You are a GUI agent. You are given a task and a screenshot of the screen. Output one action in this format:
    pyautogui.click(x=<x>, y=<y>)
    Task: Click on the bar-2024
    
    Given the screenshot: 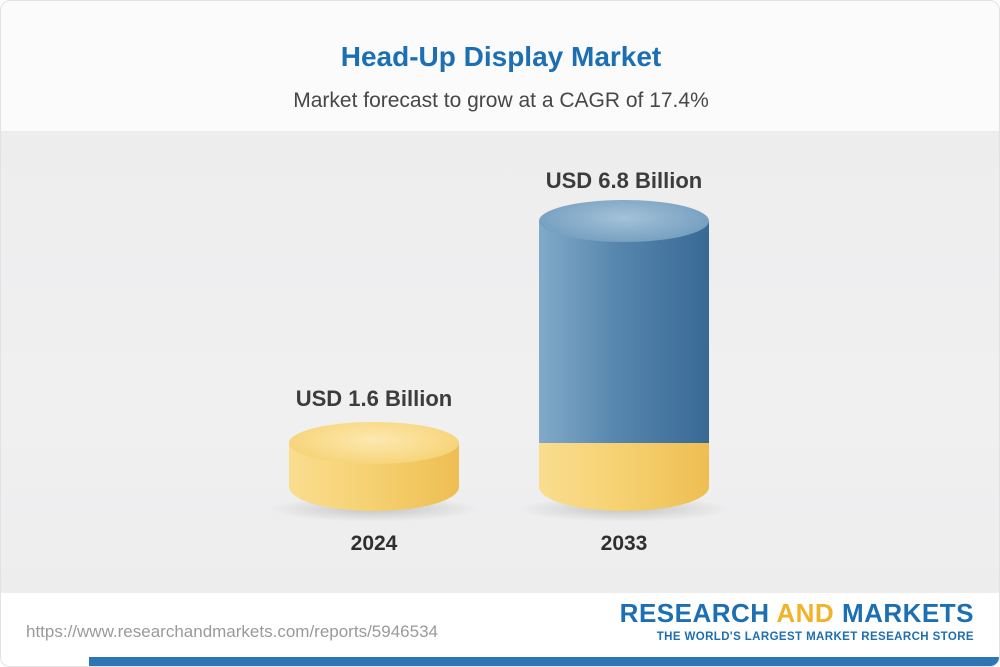 What is the action you would take?
    pyautogui.click(x=374, y=472)
    